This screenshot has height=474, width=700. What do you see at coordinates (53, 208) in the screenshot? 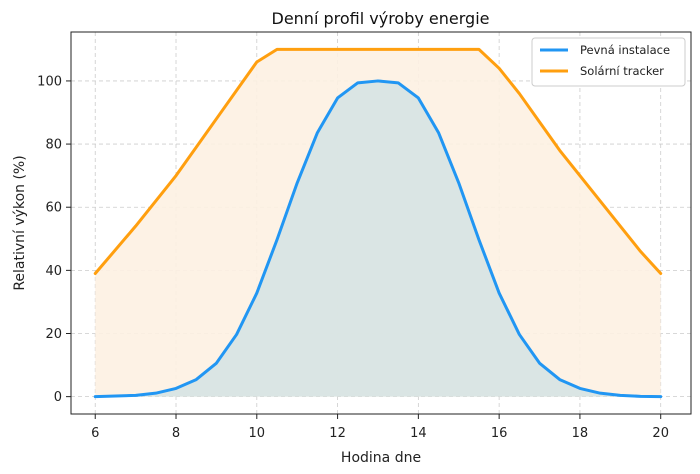
I see `y-tick-label: 60` at bounding box center [53, 208].